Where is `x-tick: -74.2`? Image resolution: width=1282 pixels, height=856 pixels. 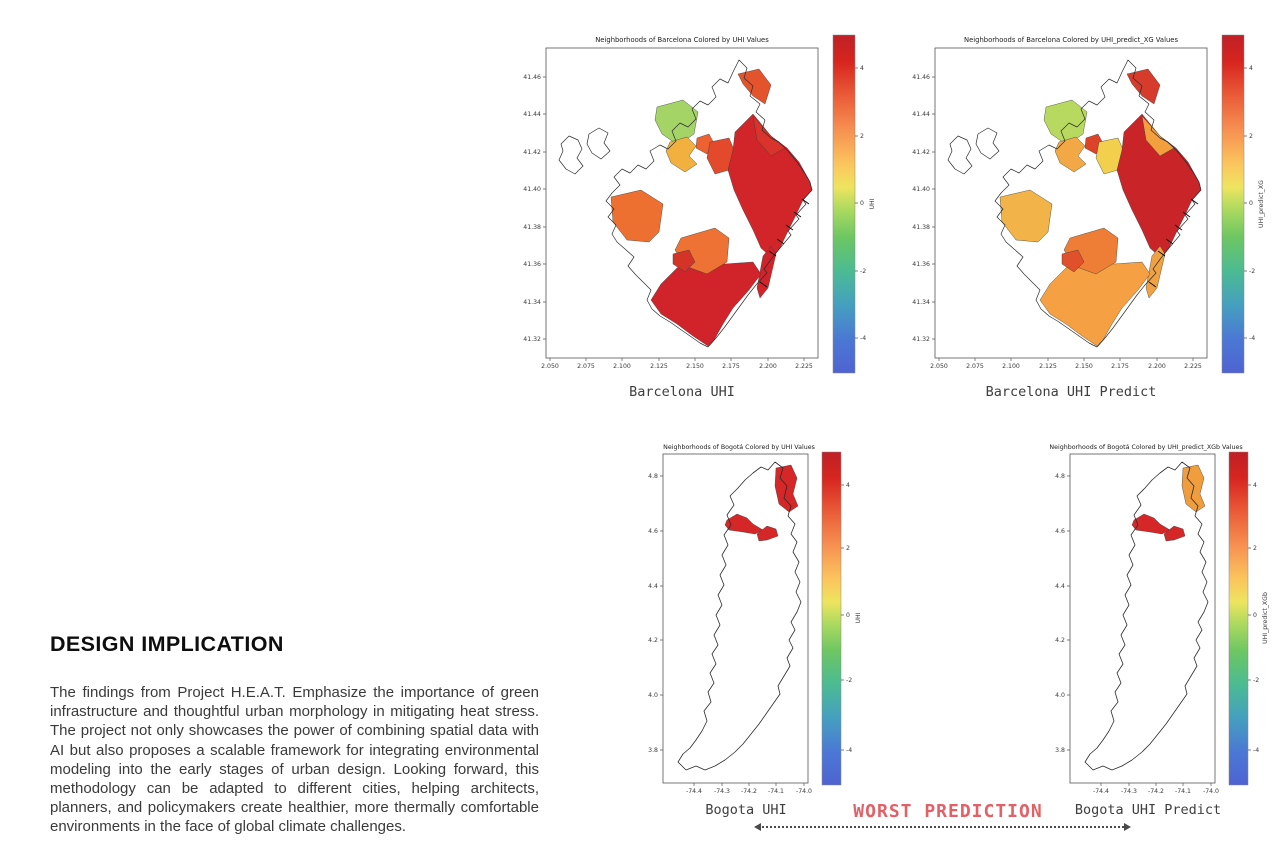
x-tick: -74.2 is located at coordinates (749, 791).